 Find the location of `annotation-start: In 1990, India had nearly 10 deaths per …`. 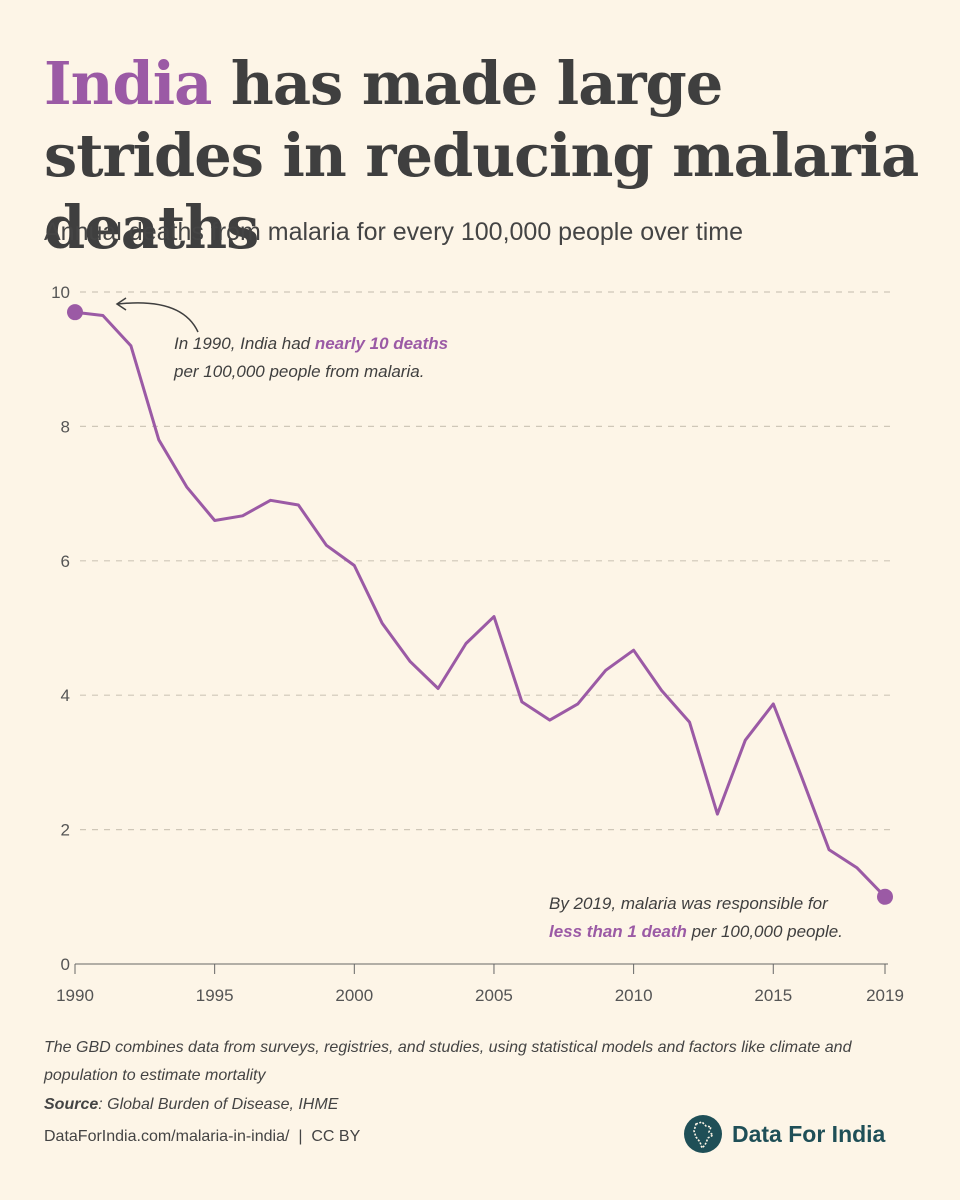

annotation-start: In 1990, India had nearly 10 deaths per … is located at coordinates (311, 358).